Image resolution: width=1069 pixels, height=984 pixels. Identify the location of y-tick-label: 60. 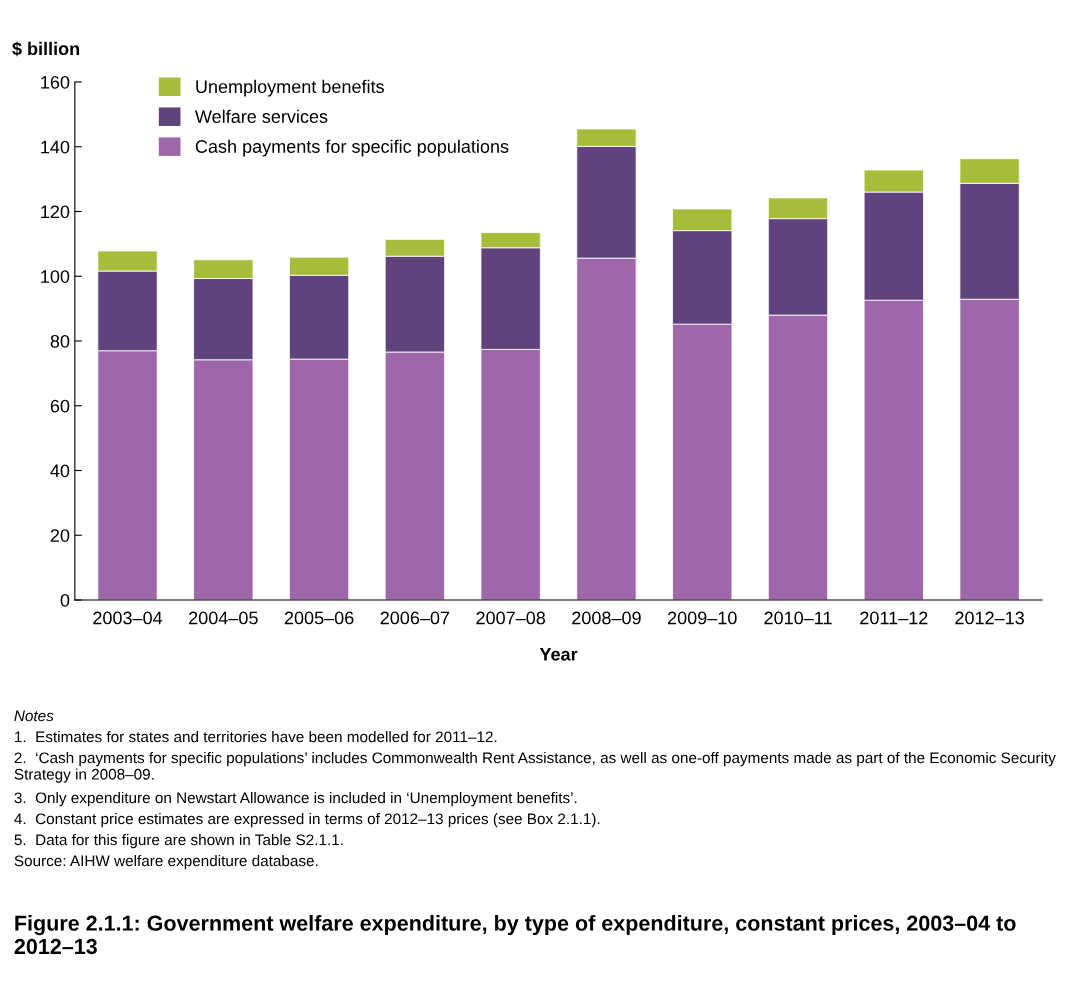
(60, 406).